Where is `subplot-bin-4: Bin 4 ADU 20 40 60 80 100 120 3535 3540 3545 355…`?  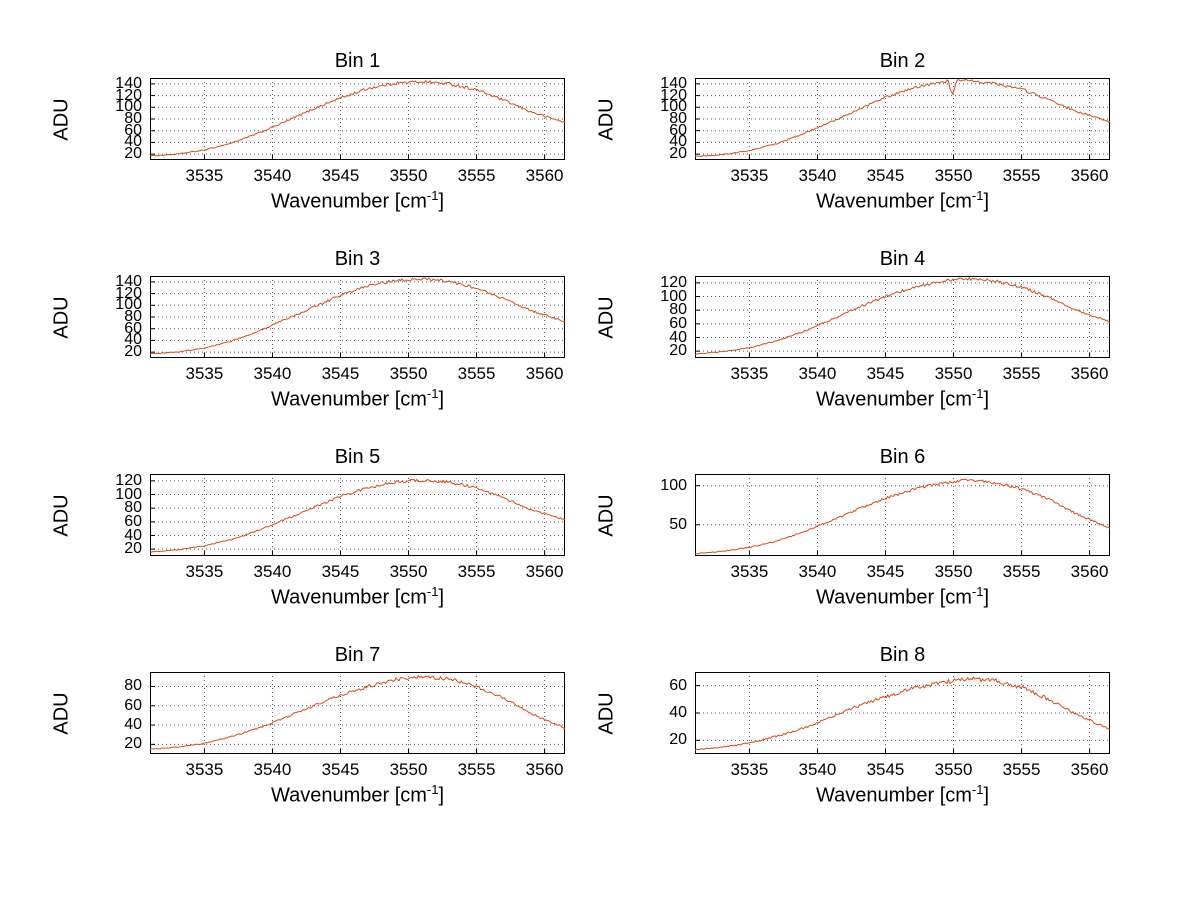
subplot-bin-4: Bin 4 ADU 20 40 60 80 100 120 3535 3540 3545 355… is located at coordinates (837, 339).